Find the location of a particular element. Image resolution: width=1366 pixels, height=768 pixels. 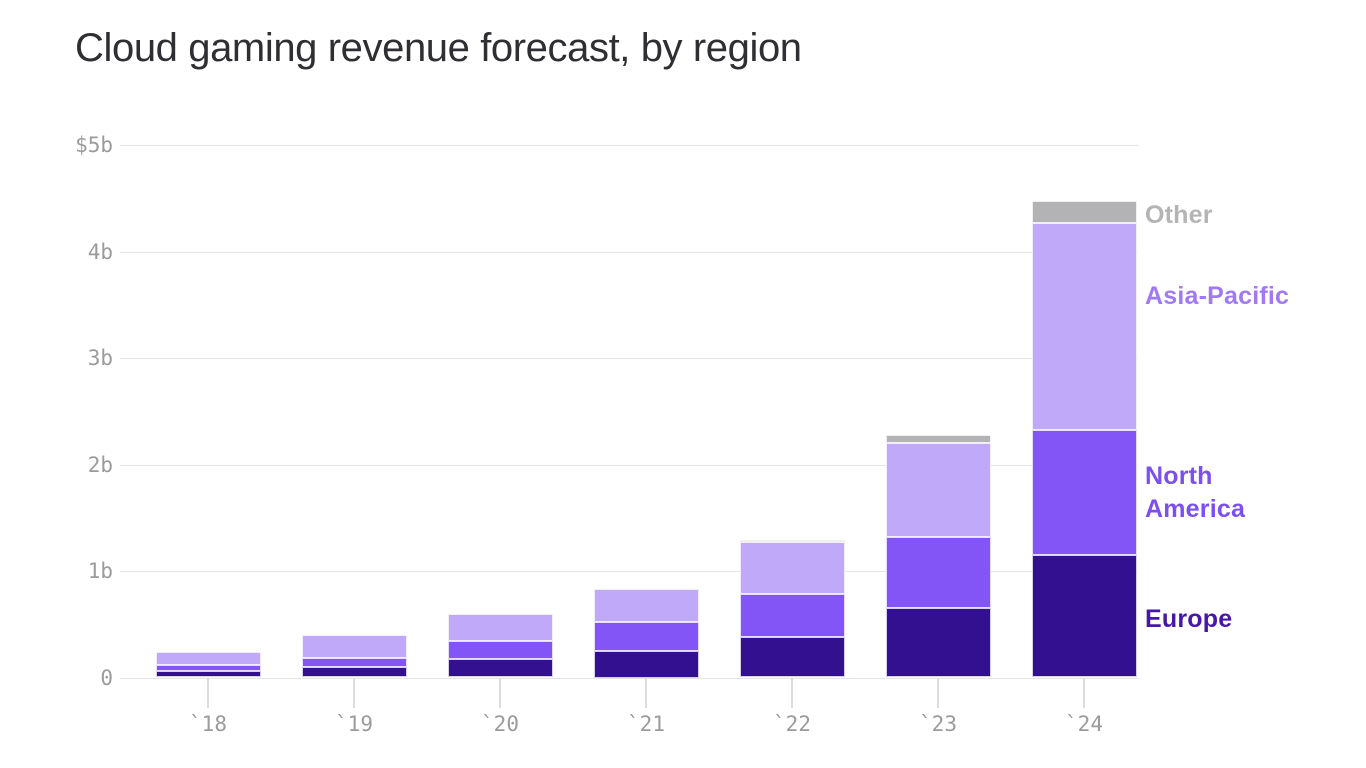

y-axis-label-0: 0 is located at coordinates (106, 677).